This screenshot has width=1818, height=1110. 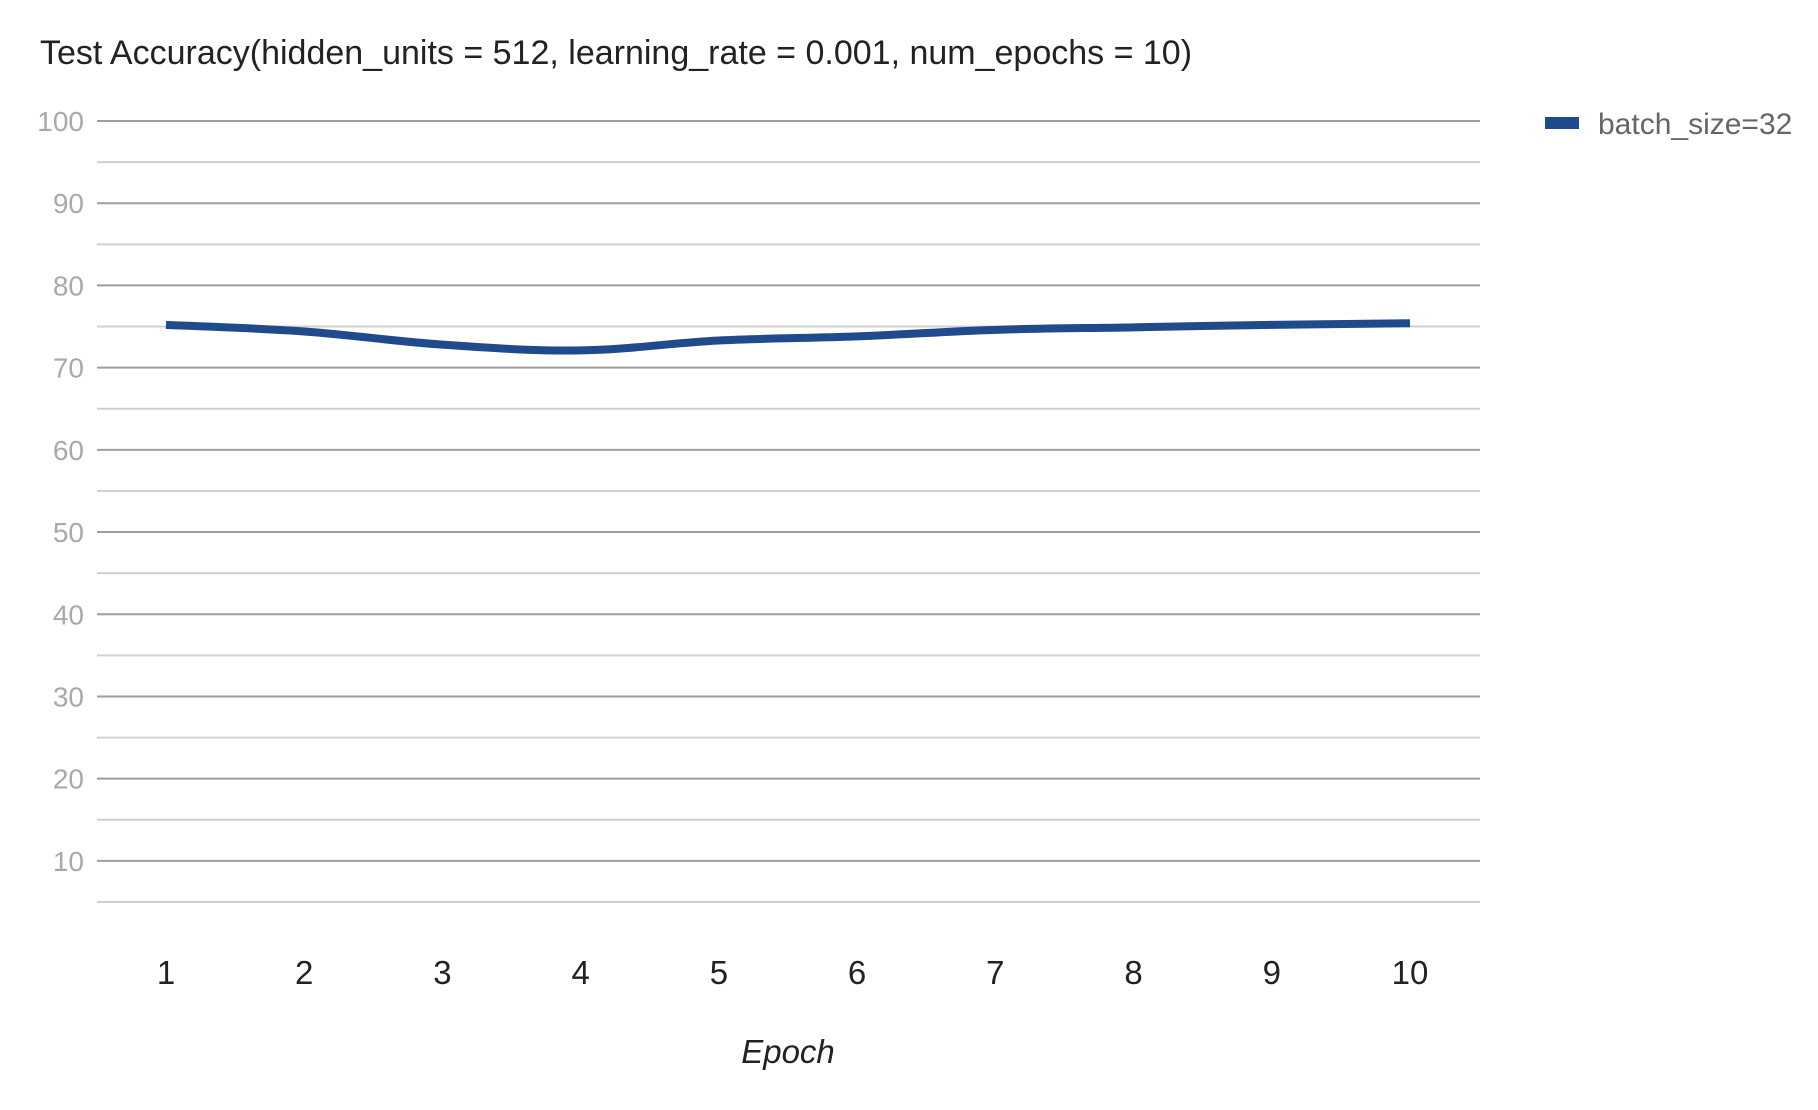 I want to click on y-tick-label: 50, so click(x=68, y=532).